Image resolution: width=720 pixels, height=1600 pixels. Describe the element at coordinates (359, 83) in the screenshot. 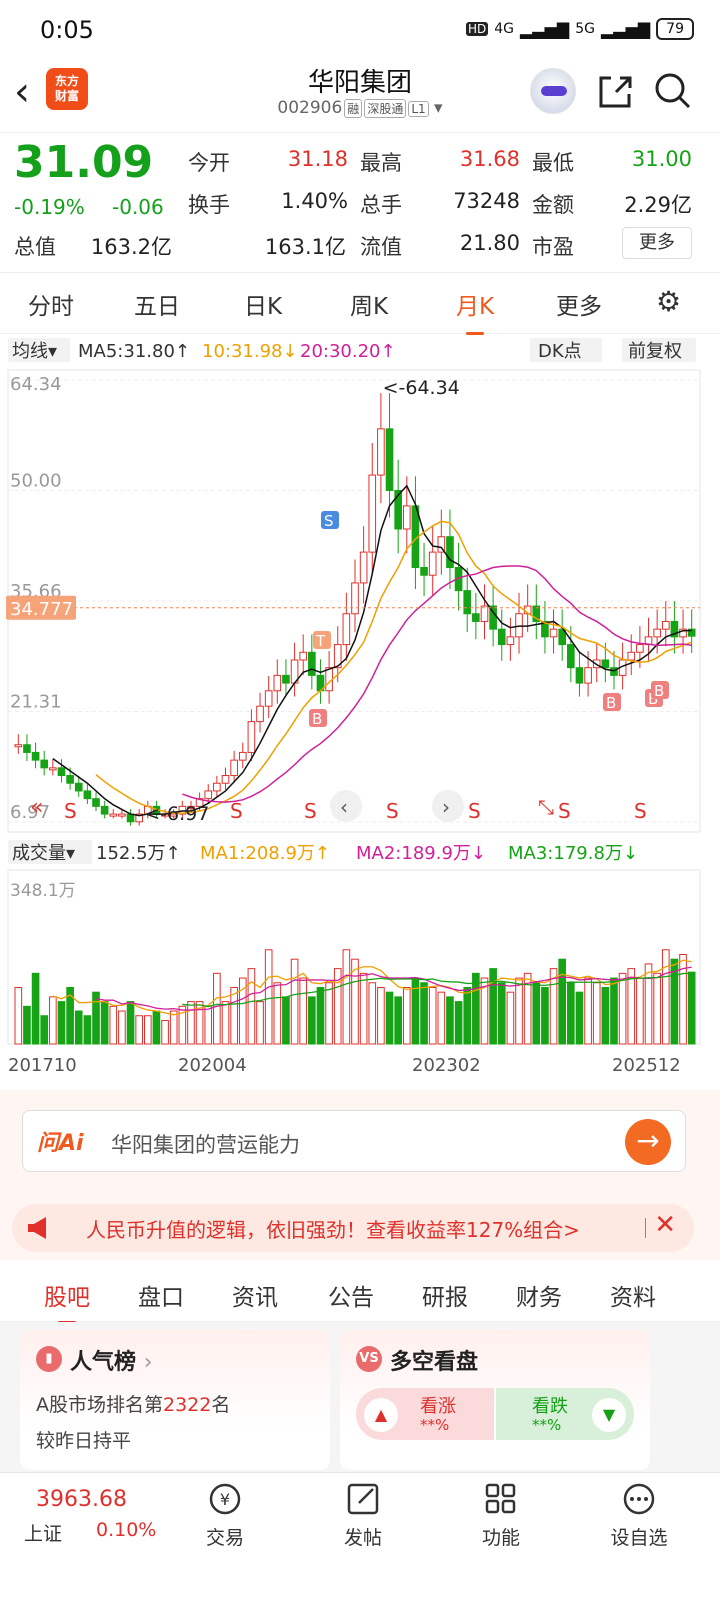

I see `stock-name: 华阳集团` at that location.